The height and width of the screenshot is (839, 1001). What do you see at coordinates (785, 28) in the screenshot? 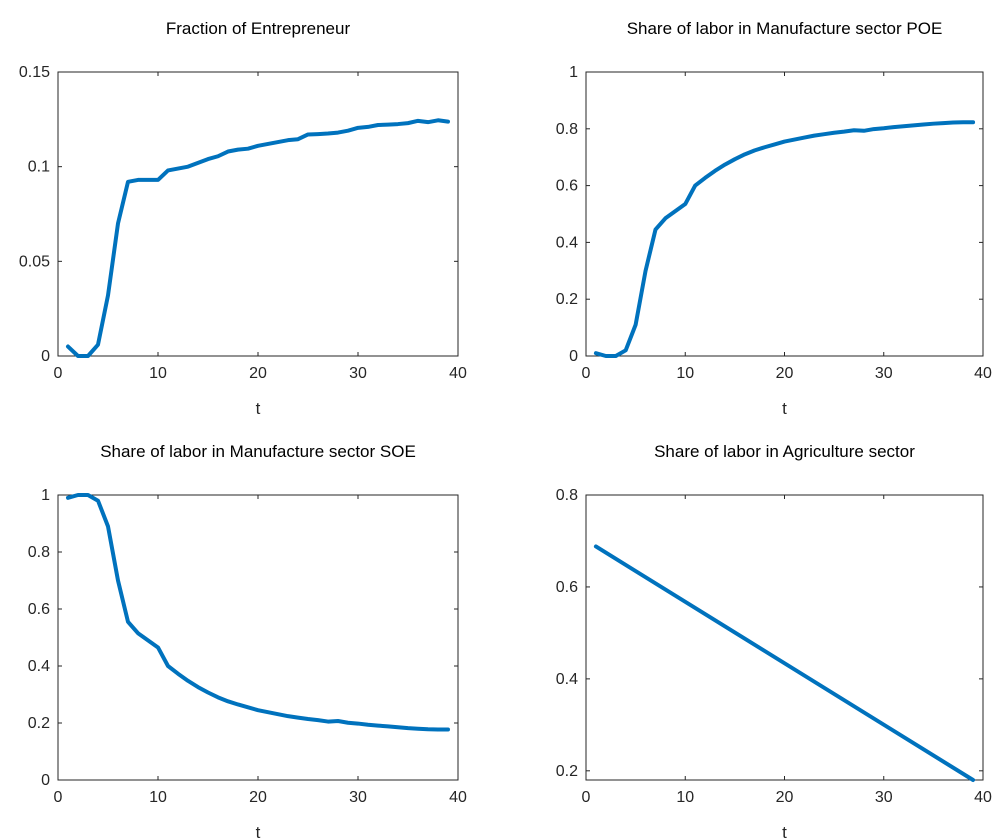
I see `chart-title: Share of labor in Manufacture sector POE` at bounding box center [785, 28].